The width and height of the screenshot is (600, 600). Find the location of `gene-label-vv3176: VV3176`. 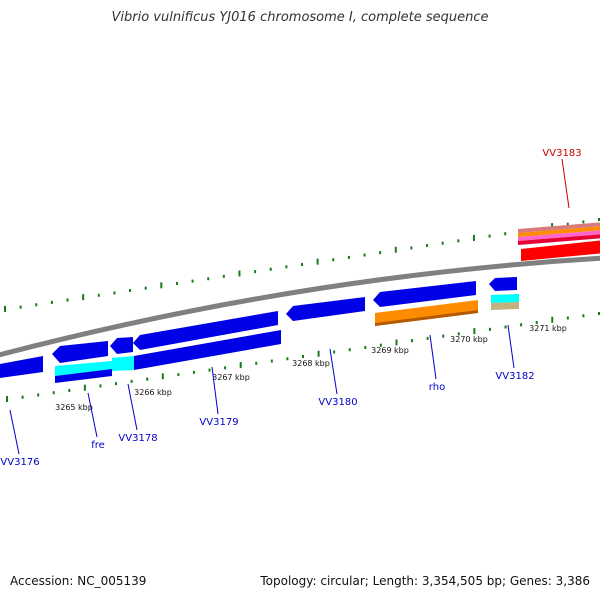

gene-label-vv3176: VV3176 is located at coordinates (19, 462).